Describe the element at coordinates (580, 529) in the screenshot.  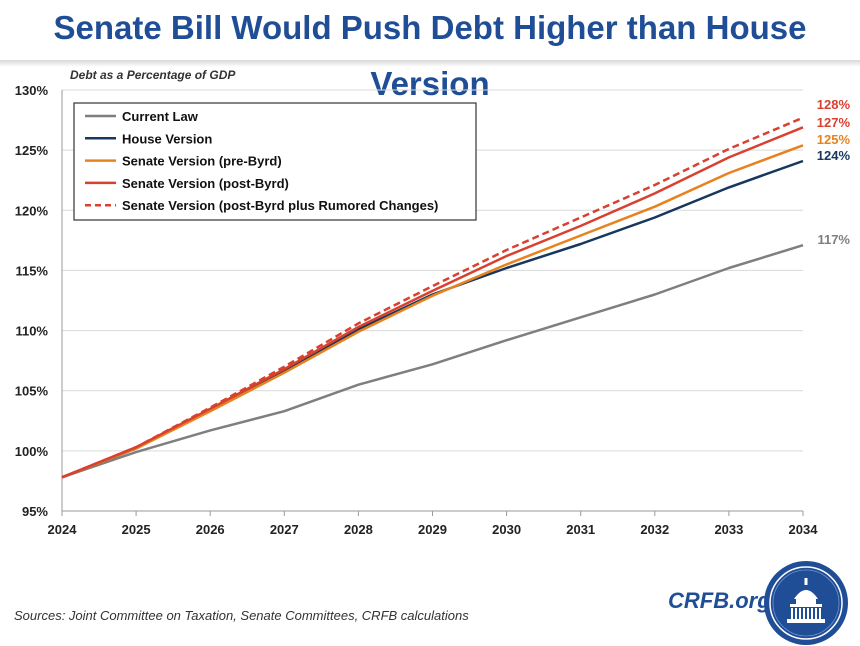
I see `x-tick-label: 2031` at that location.